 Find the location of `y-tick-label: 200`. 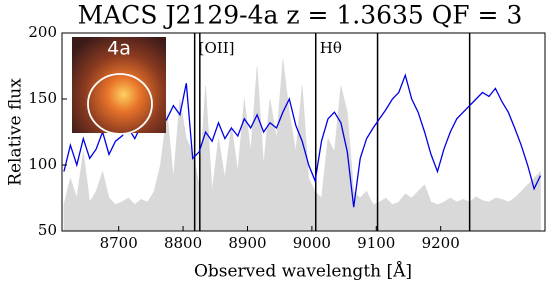

y-tick-label: 200 is located at coordinates (42, 32).